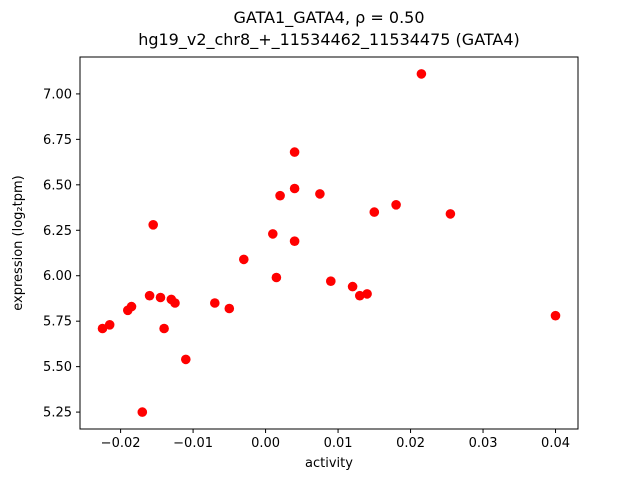  Describe the element at coordinates (193, 443) in the screenshot. I see `x-tick-label: −0.01` at that location.